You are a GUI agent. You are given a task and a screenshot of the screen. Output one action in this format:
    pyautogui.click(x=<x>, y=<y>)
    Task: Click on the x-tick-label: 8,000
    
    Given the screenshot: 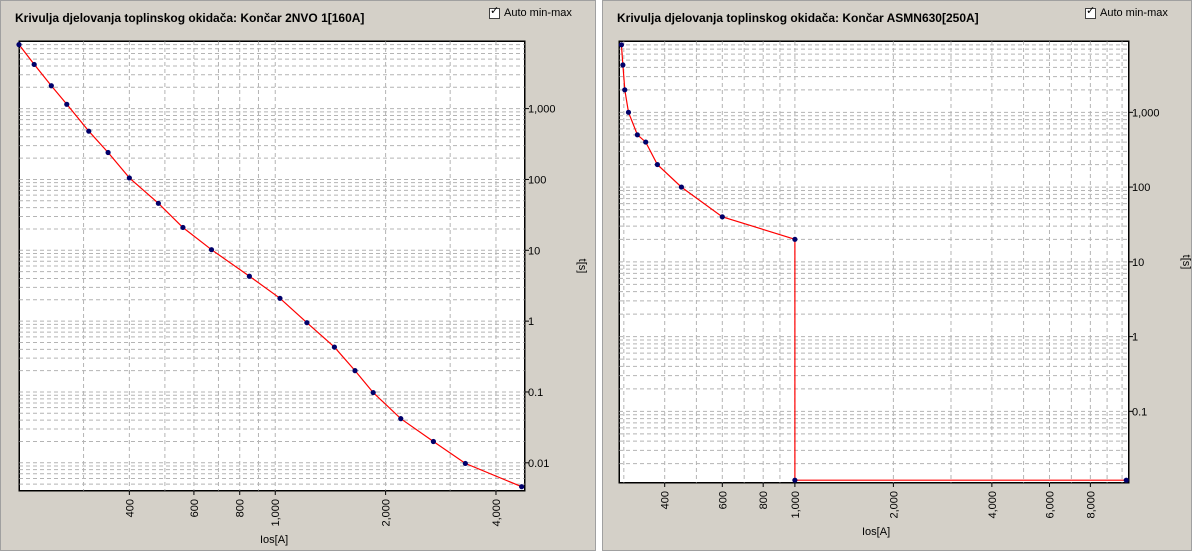 What is the action you would take?
    pyautogui.click(x=1091, y=505)
    